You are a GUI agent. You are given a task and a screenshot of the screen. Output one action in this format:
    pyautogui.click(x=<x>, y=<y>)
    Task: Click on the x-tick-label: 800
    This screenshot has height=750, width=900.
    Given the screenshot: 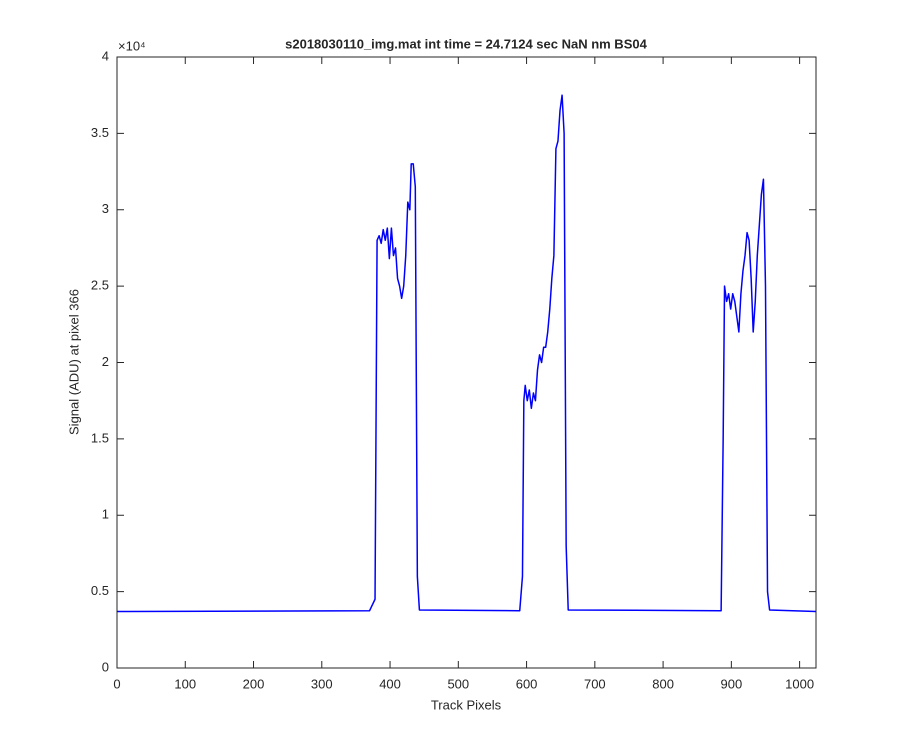 What is the action you would take?
    pyautogui.click(x=663, y=683)
    